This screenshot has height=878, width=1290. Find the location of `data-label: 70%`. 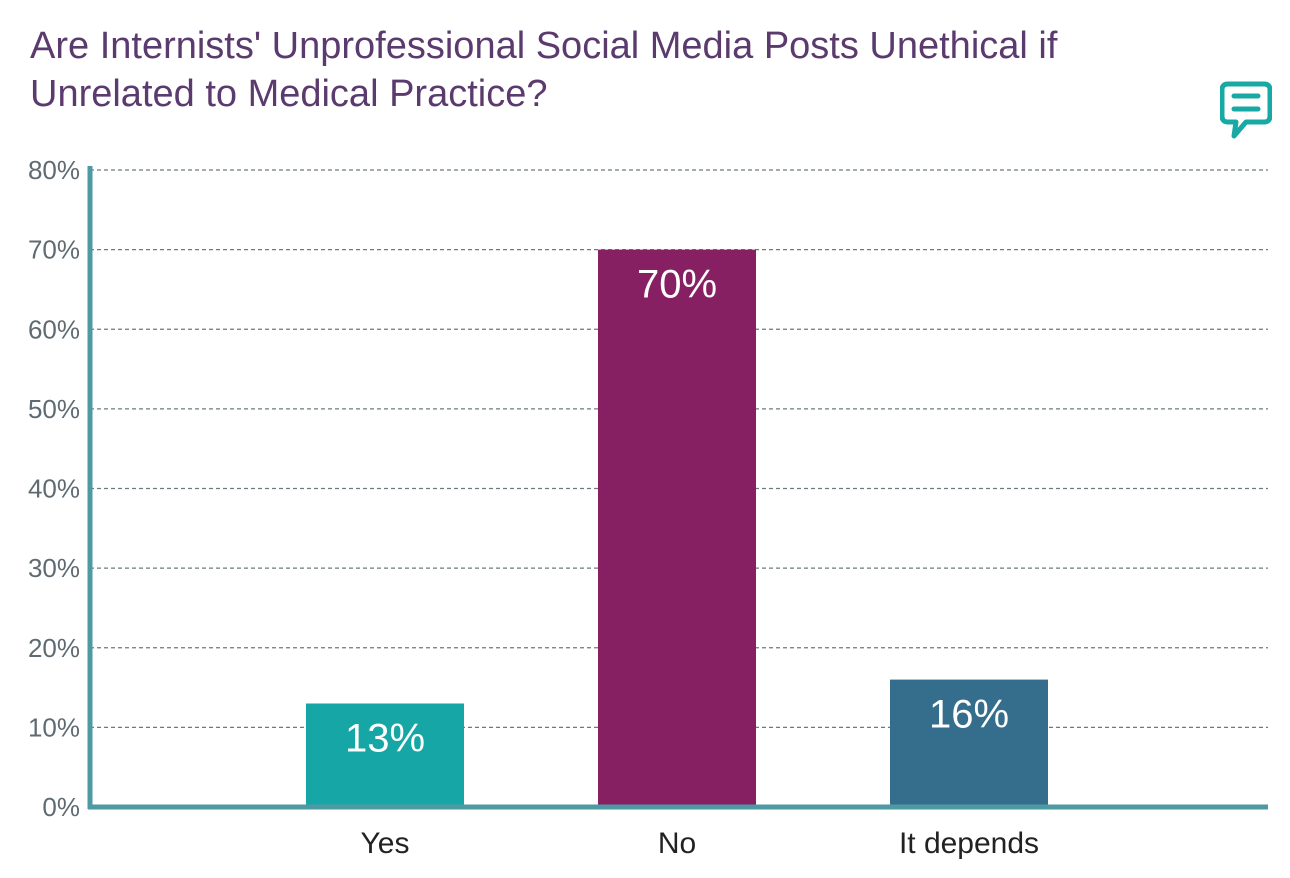

data-label: 70% is located at coordinates (677, 285).